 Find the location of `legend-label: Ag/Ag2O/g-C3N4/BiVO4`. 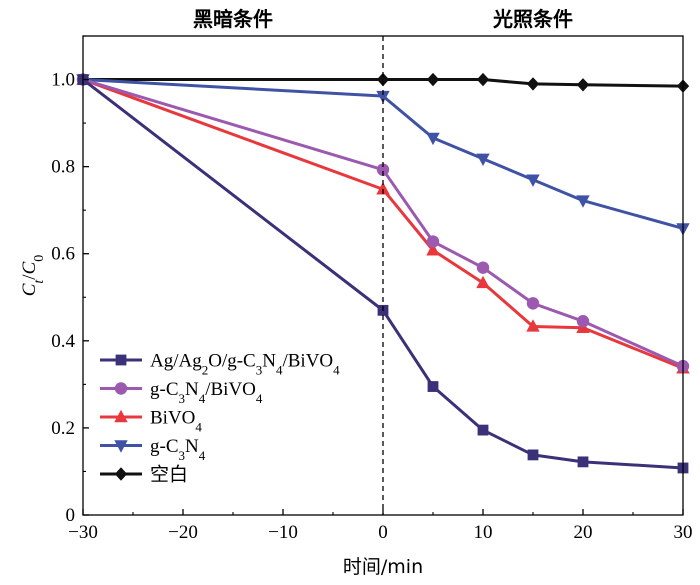

legend-label: Ag/Ag2O/g-C3N4/BiVO4 is located at coordinates (245, 364).